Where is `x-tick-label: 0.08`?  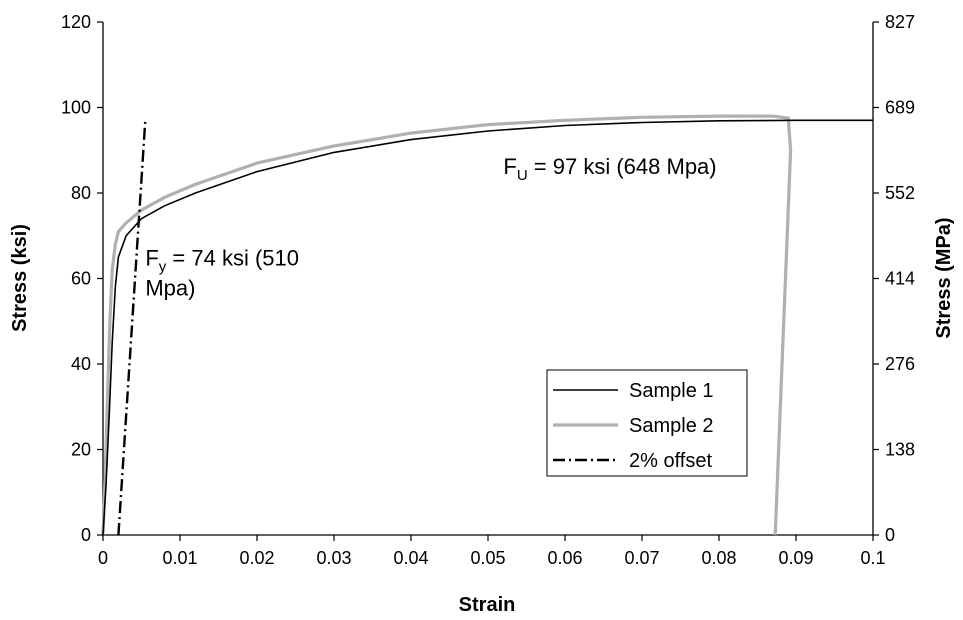 x-tick-label: 0.08 is located at coordinates (718, 558).